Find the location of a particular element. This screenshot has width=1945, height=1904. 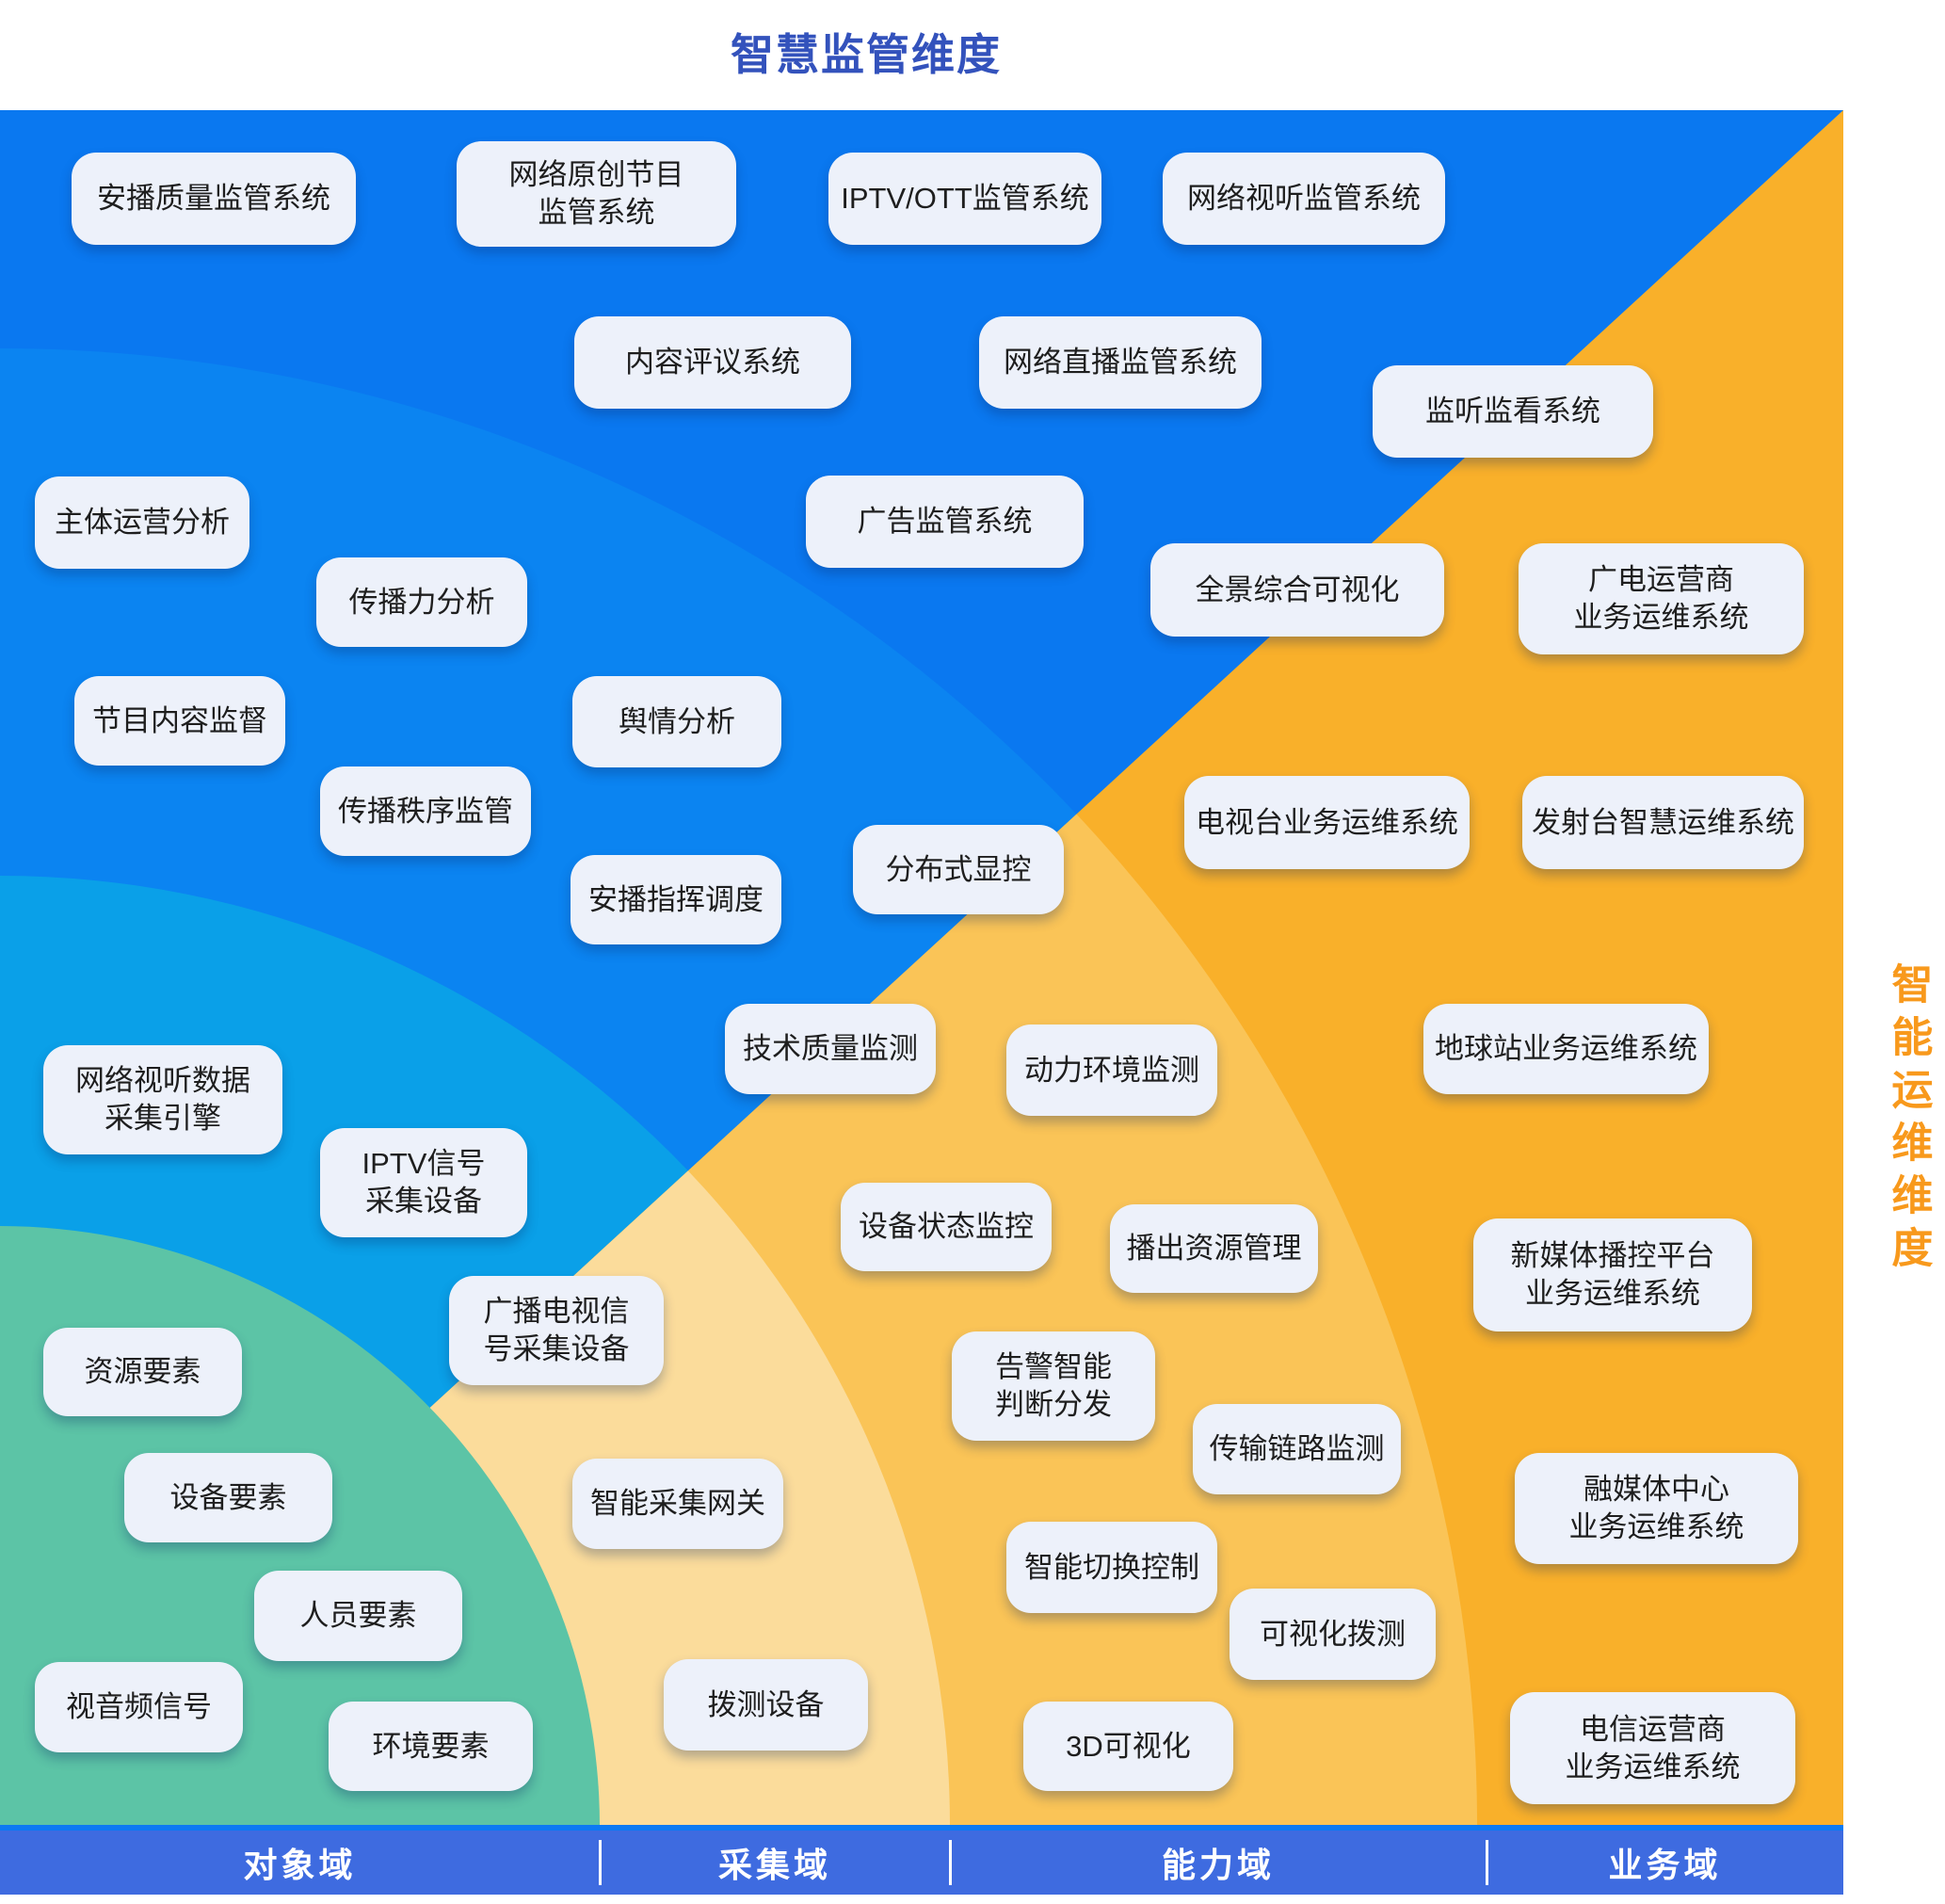

right-axis-title: 智能运维维度 is located at coordinates (1908, 1120).